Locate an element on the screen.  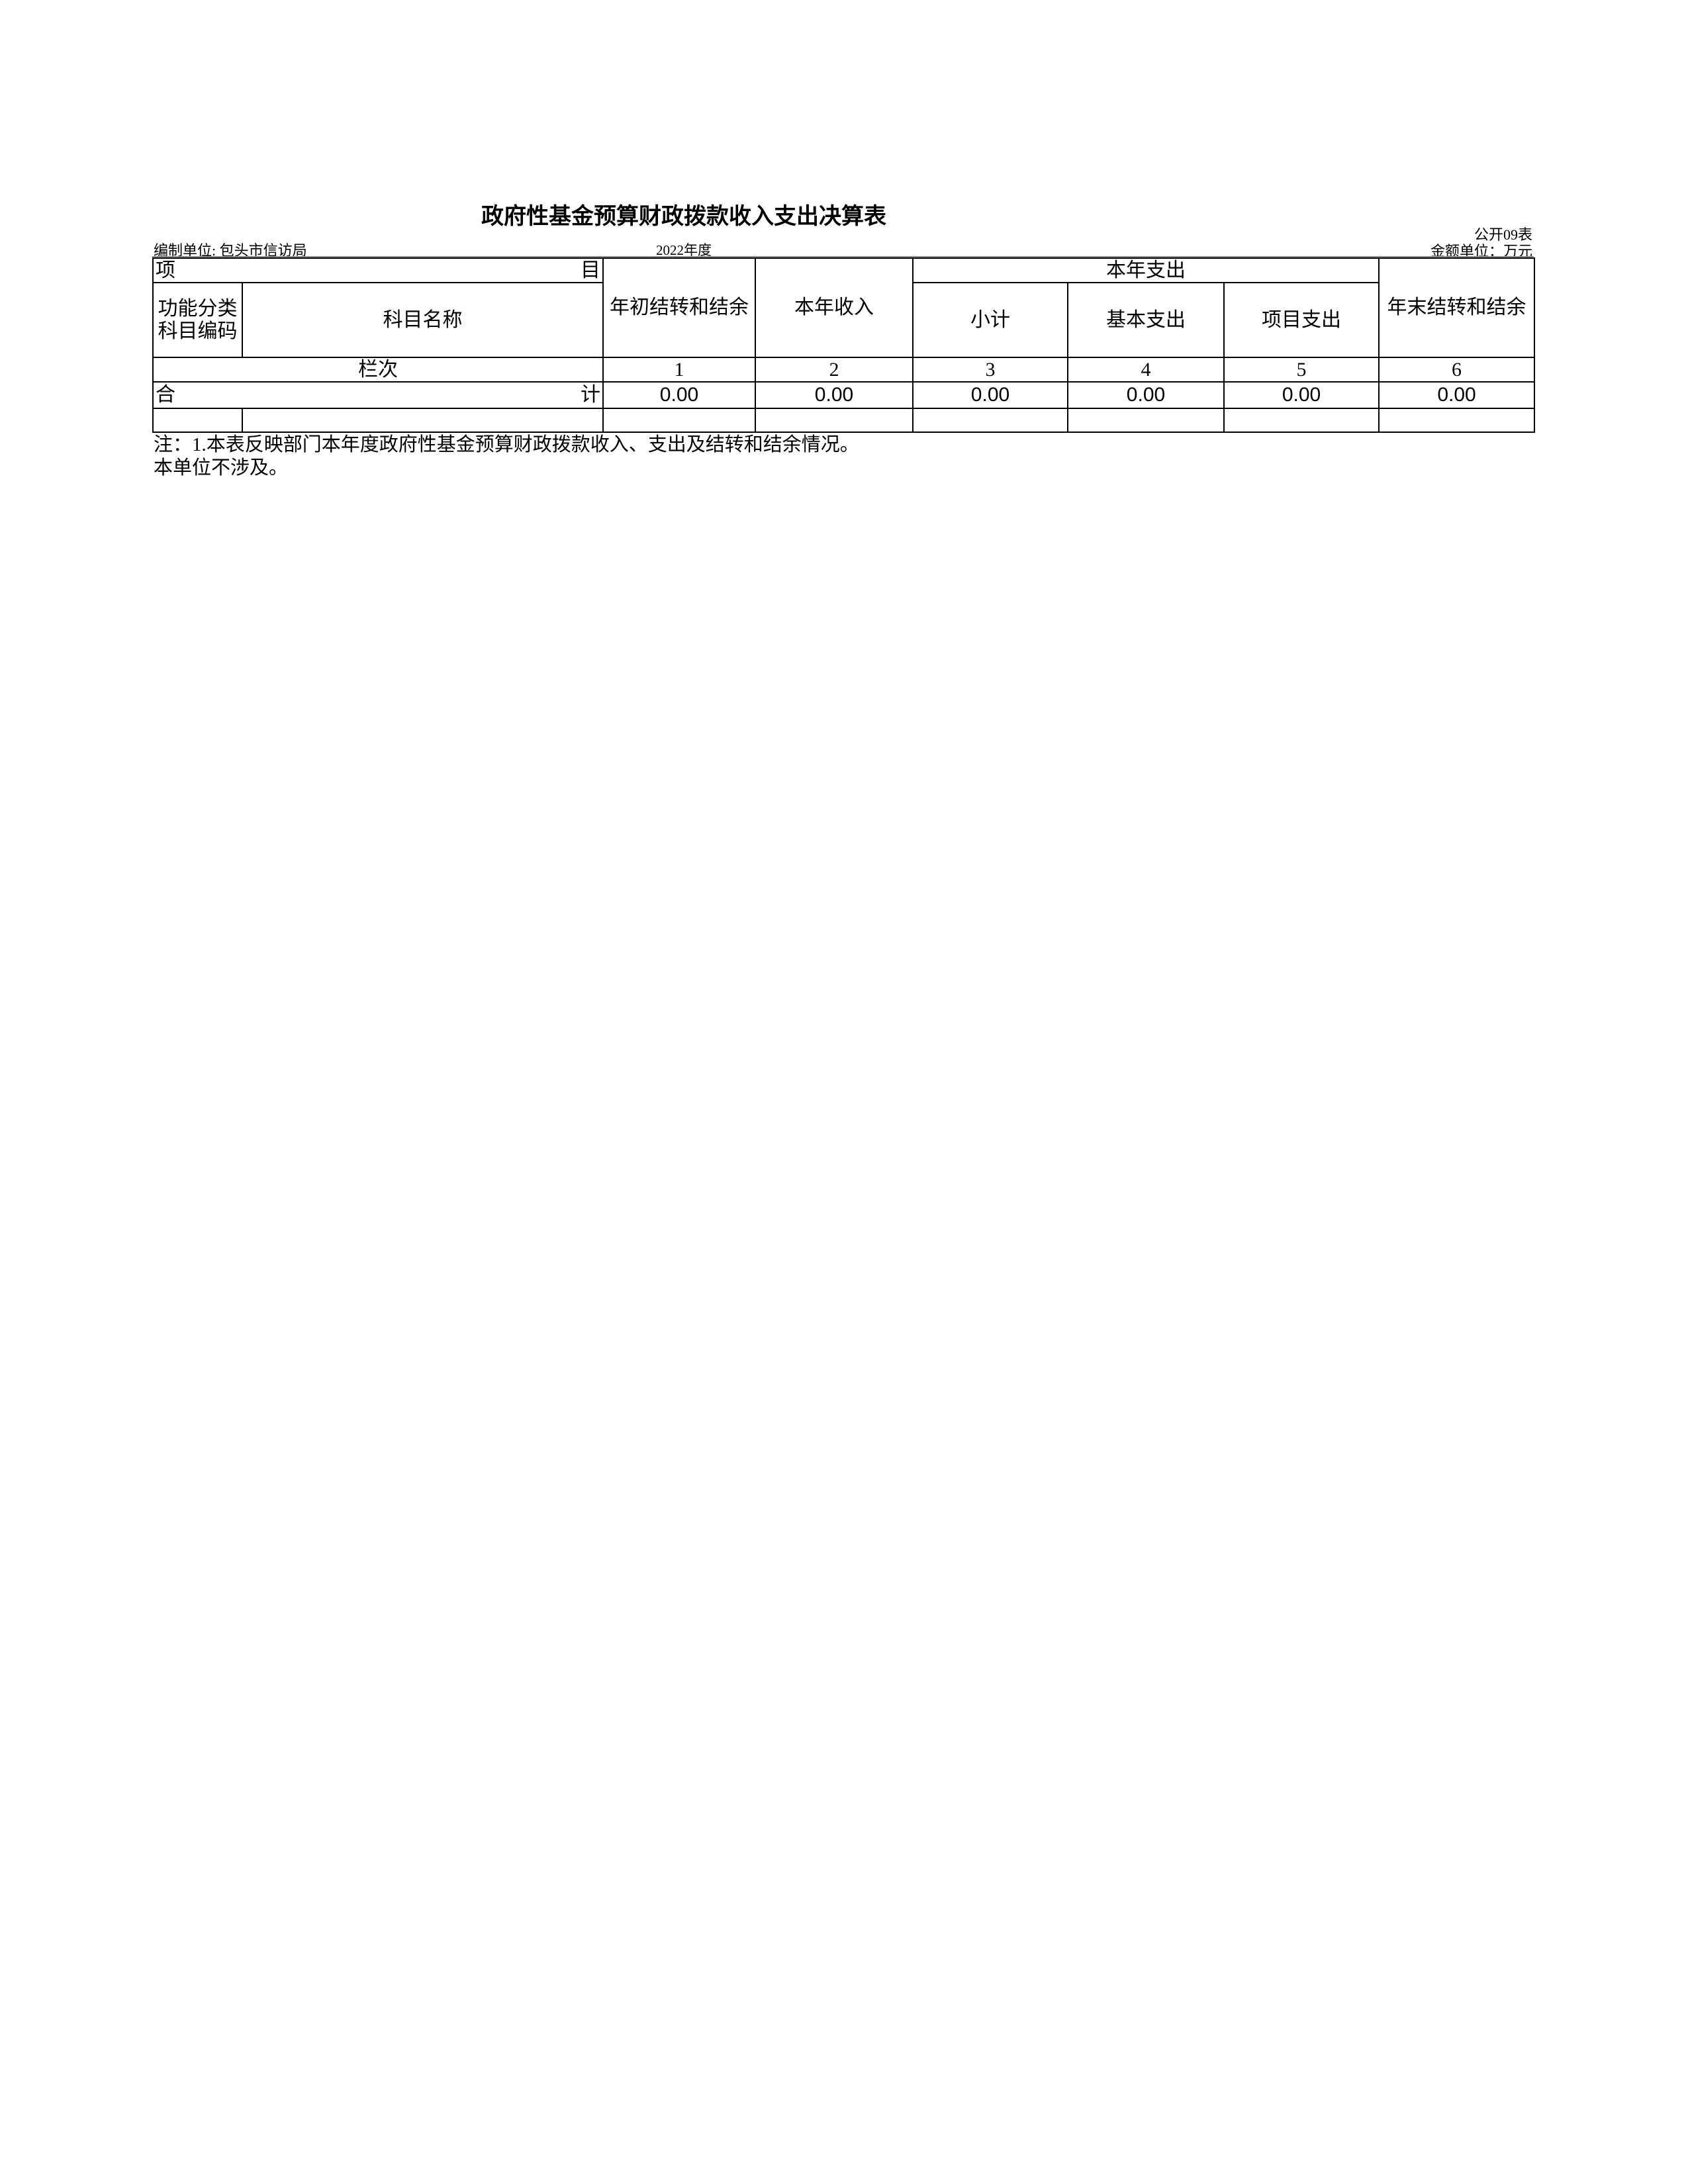
header-current-expense-group: 本年支出 is located at coordinates (1146, 270).